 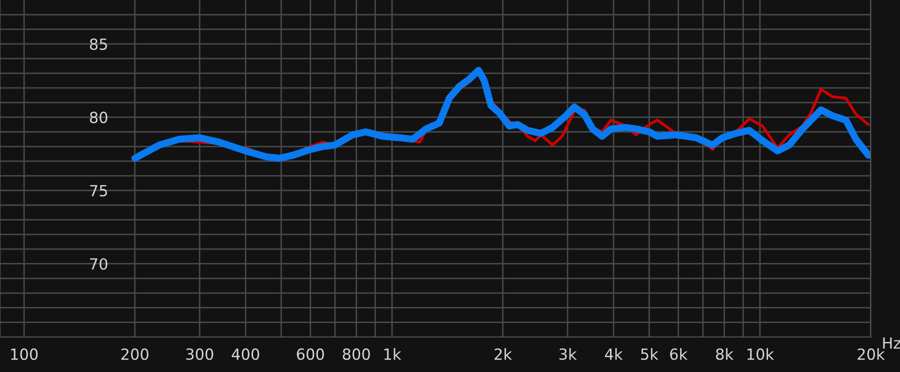 I want to click on y-tick-label: 70, so click(x=99, y=264).